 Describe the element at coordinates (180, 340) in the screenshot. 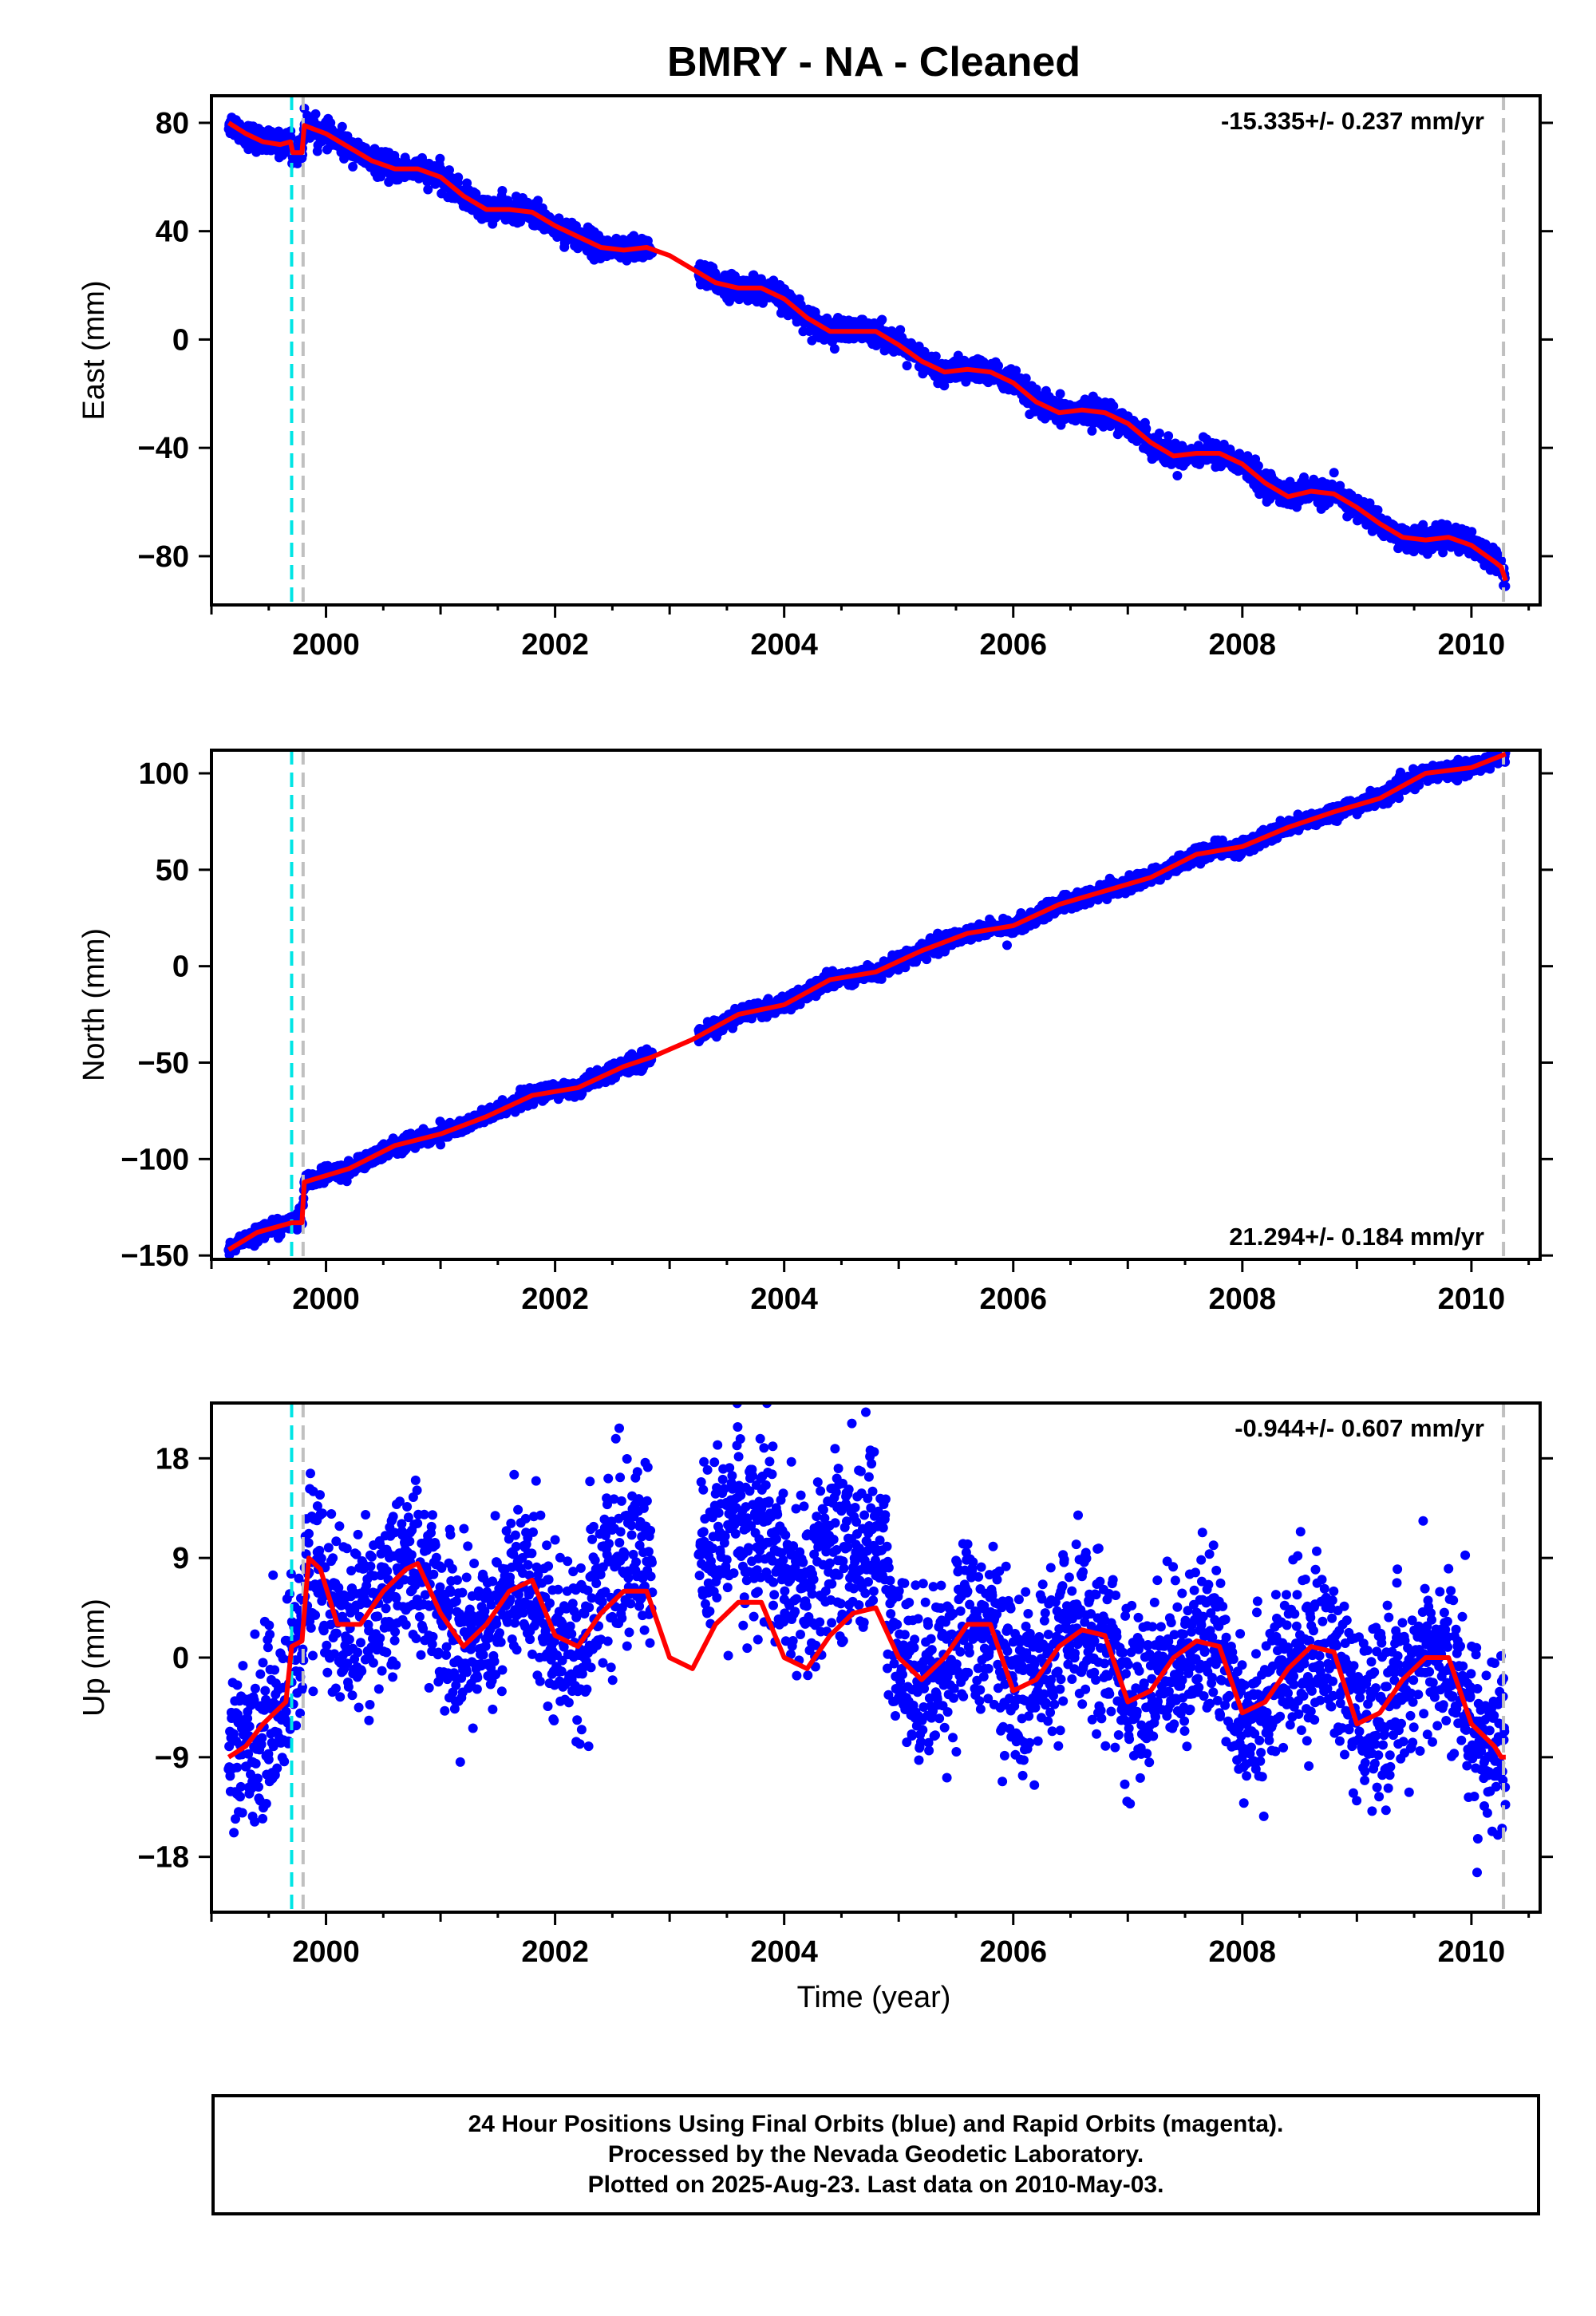

I see `y-tick-label: 0` at that location.